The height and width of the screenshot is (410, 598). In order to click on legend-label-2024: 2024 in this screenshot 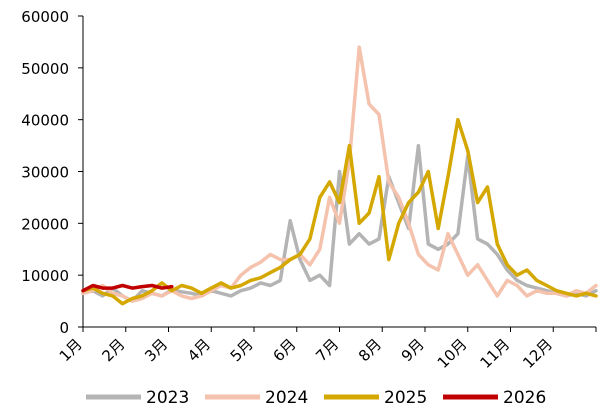, I will do `click(286, 398)`.